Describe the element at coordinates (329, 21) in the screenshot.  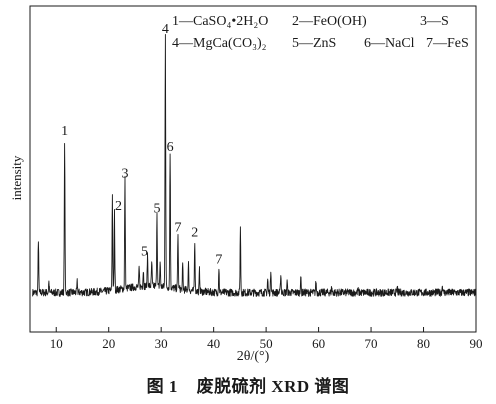
I see `legend-entry: 2—FeO(OH)` at that location.